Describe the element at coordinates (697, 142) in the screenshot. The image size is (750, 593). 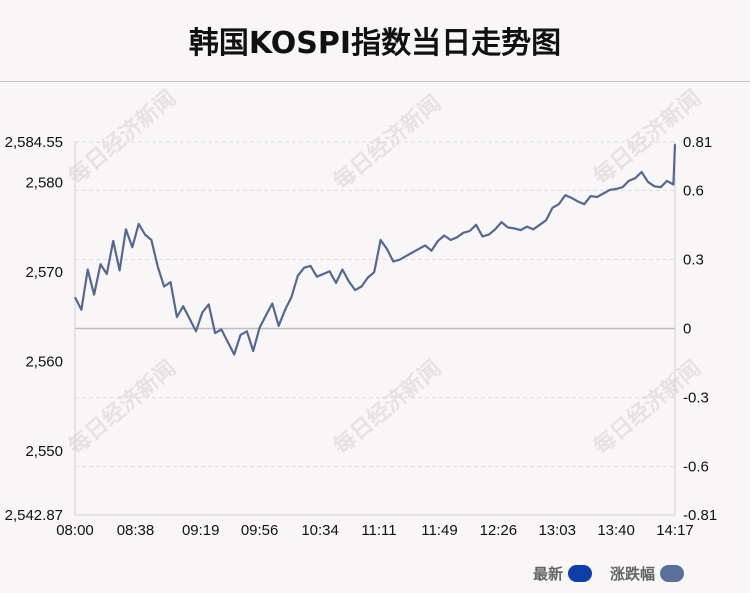
I see `y-right-tick-label: 0.81` at that location.